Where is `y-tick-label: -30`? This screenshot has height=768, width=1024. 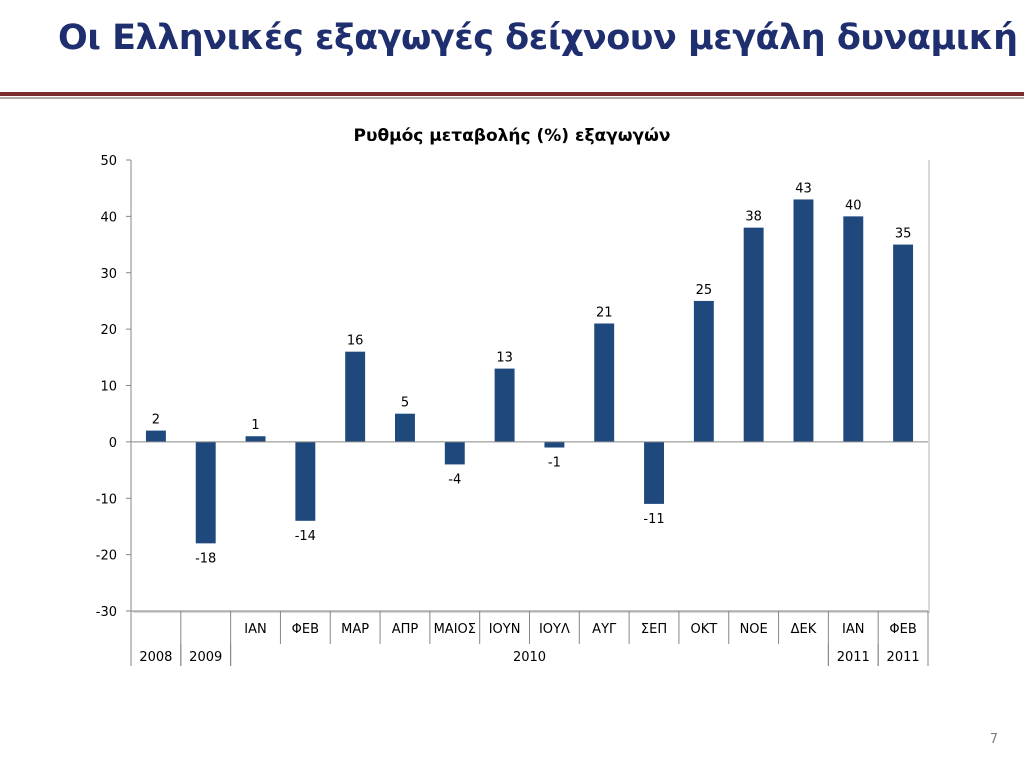
y-tick-label: -30 is located at coordinates (106, 612).